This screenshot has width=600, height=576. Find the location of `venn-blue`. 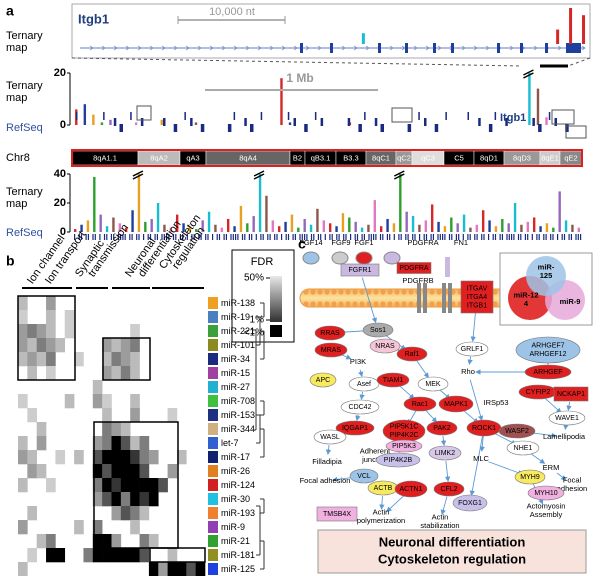

venn-blue is located at coordinates (546, 276).